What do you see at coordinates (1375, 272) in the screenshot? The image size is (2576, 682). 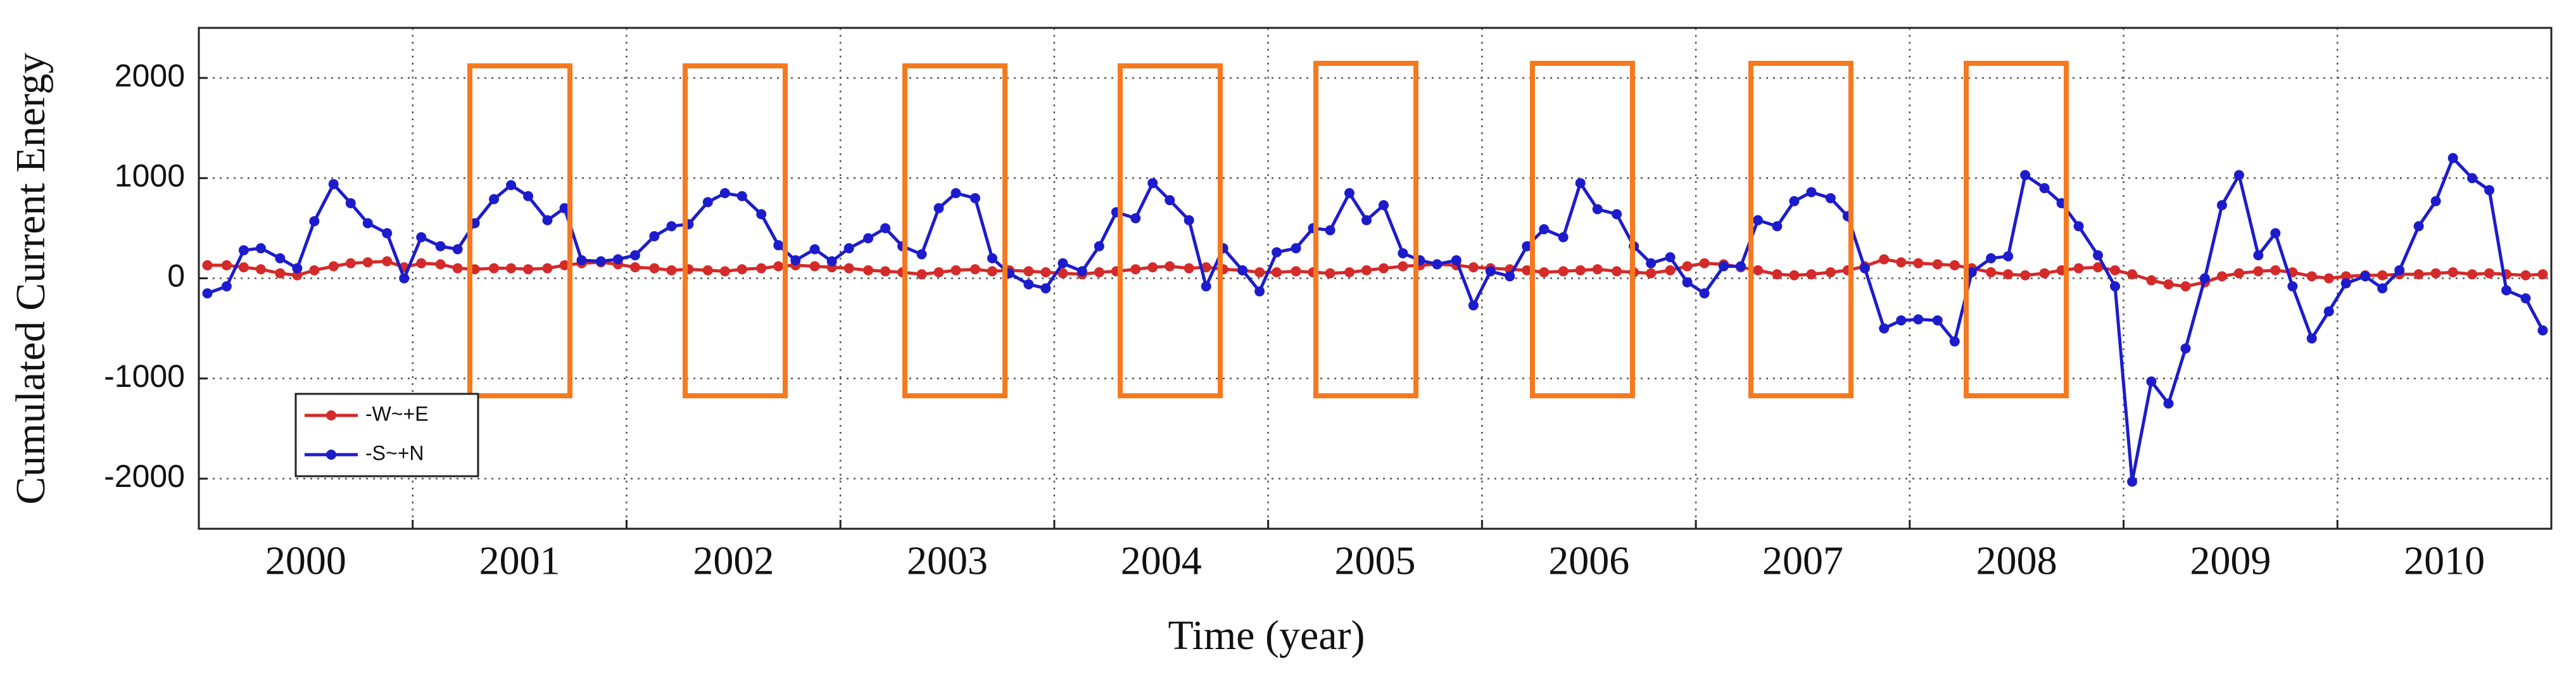 I see `series-line` at bounding box center [1375, 272].